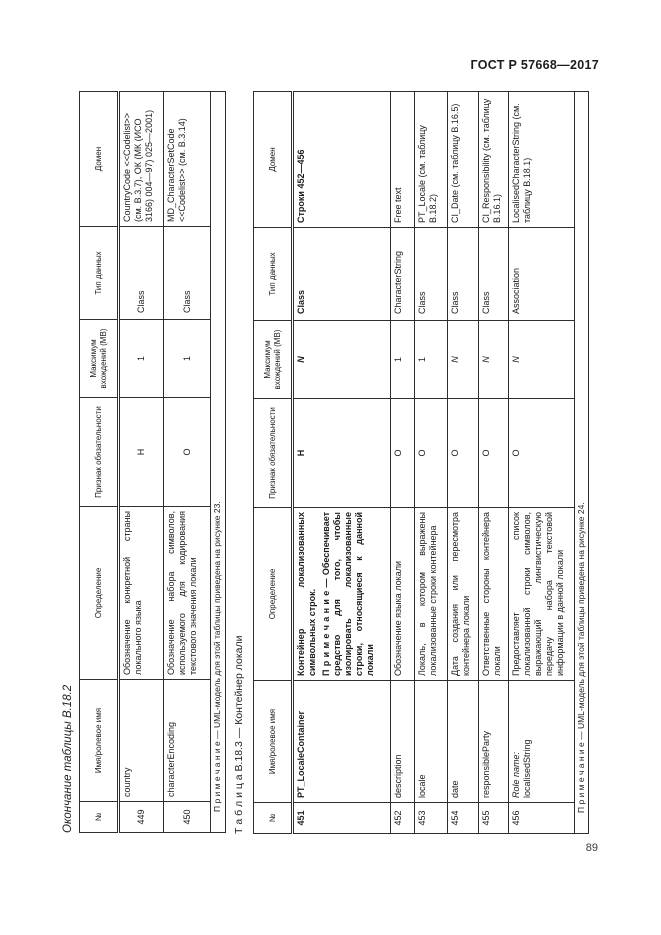 This screenshot has height=935, width=661. Describe the element at coordinates (402, 274) in the screenshot. I see `datatype-cell: CharacterString` at that location.